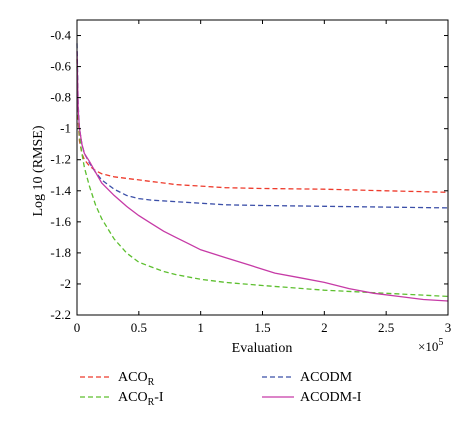 Image resolution: width=474 pixels, height=430 pixels. Describe the element at coordinates (221, 389) in the screenshot. I see `legend: ACOR ACODM ACOR-I ACODM-I` at that location.